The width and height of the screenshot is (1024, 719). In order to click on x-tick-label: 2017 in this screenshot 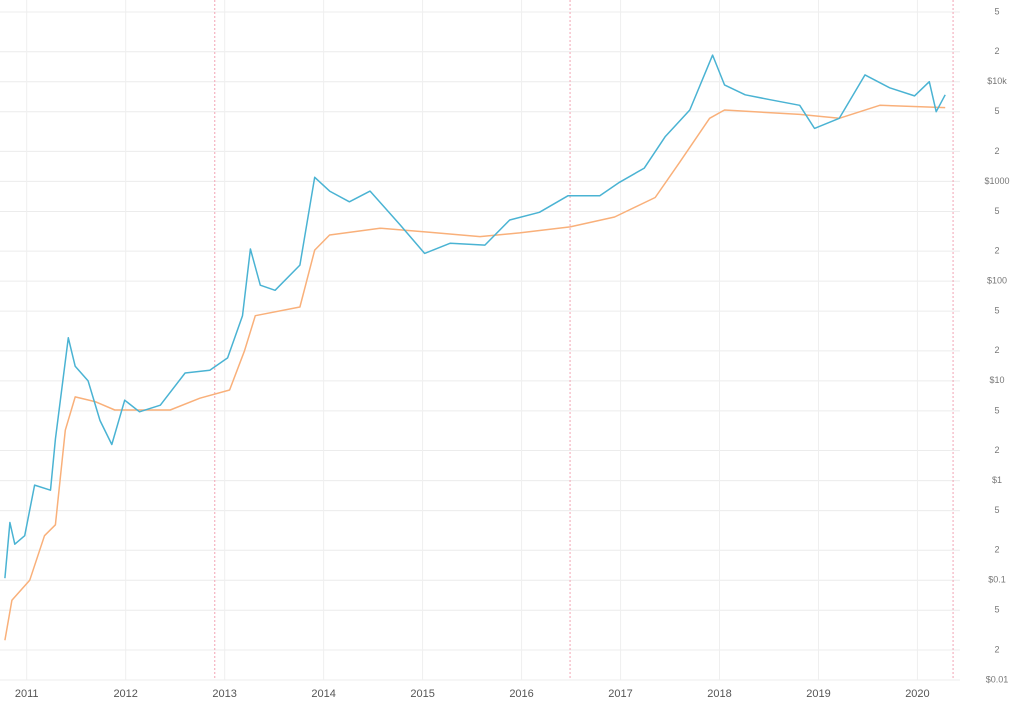, I will do `click(620, 694)`.